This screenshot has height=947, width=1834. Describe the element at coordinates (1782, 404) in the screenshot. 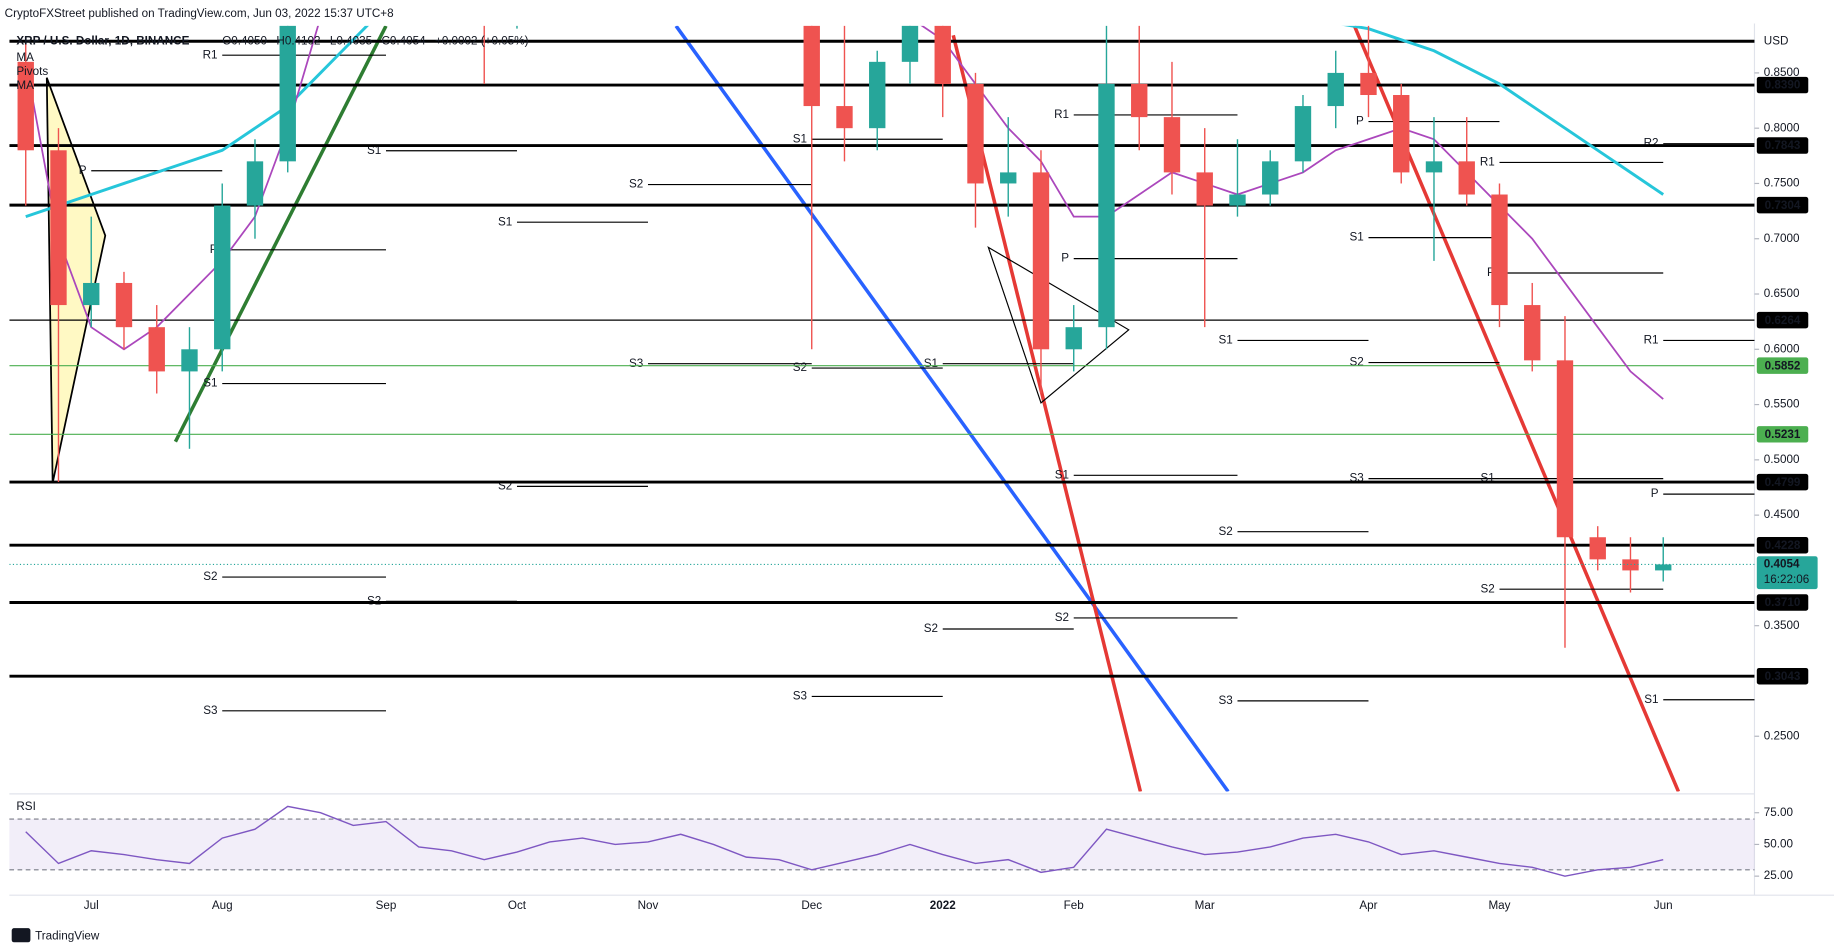

I see `y-tick-label: 0.5500` at that location.